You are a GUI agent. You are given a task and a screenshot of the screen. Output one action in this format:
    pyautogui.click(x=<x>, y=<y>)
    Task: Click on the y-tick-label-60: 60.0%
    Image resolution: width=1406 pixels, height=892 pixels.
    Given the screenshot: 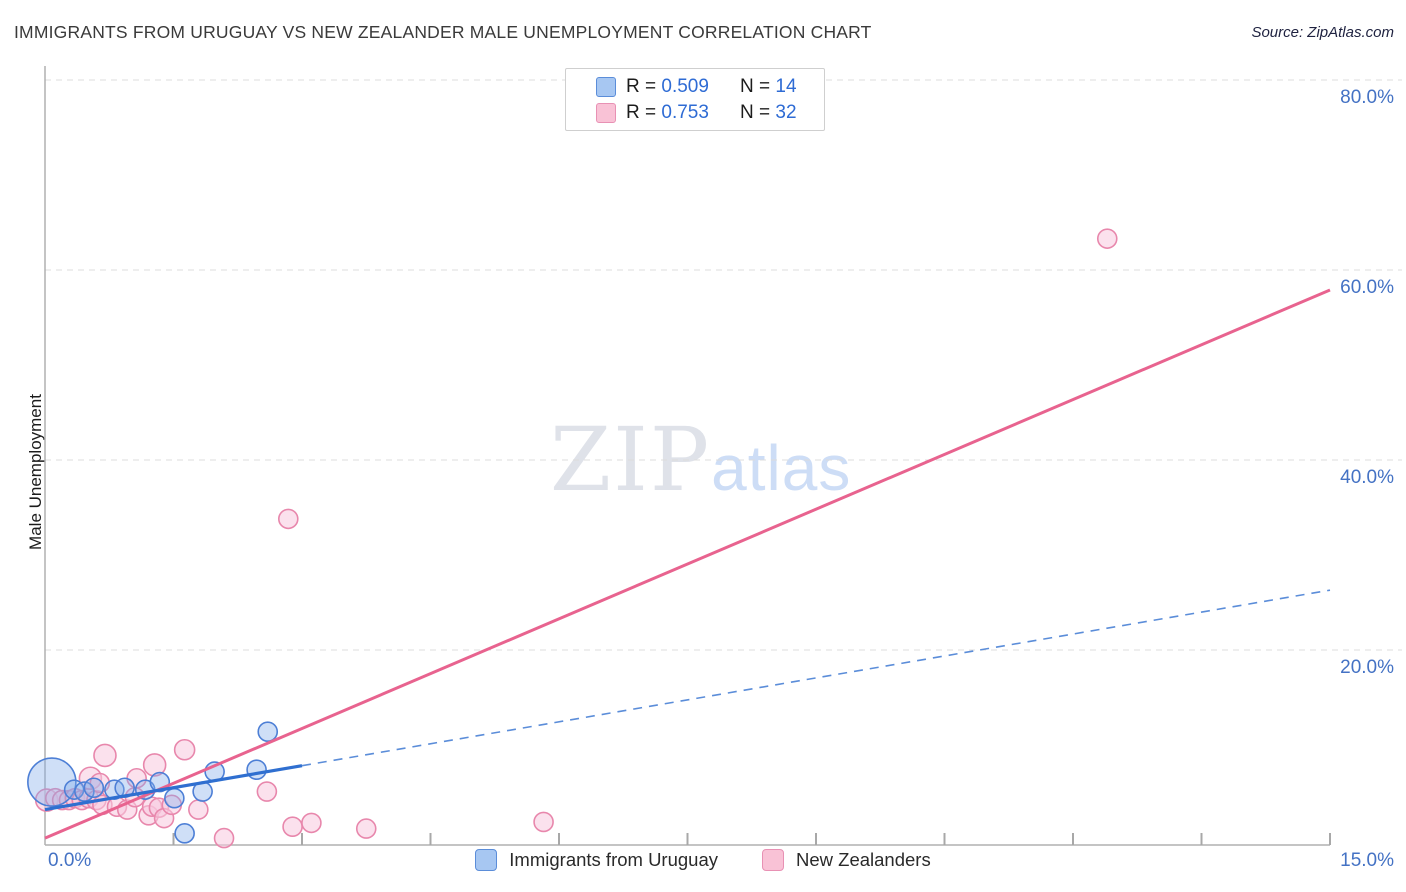 What is the action you would take?
    pyautogui.click(x=1367, y=287)
    